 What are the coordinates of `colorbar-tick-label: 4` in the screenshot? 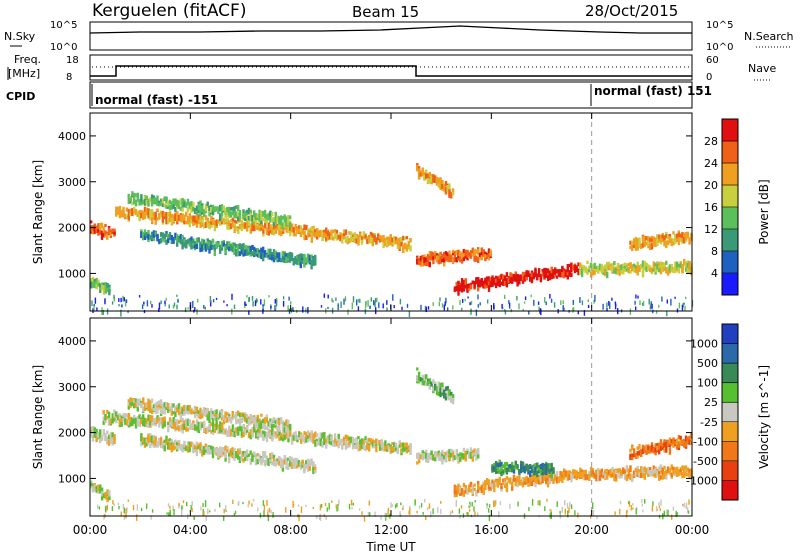 It's located at (714, 273).